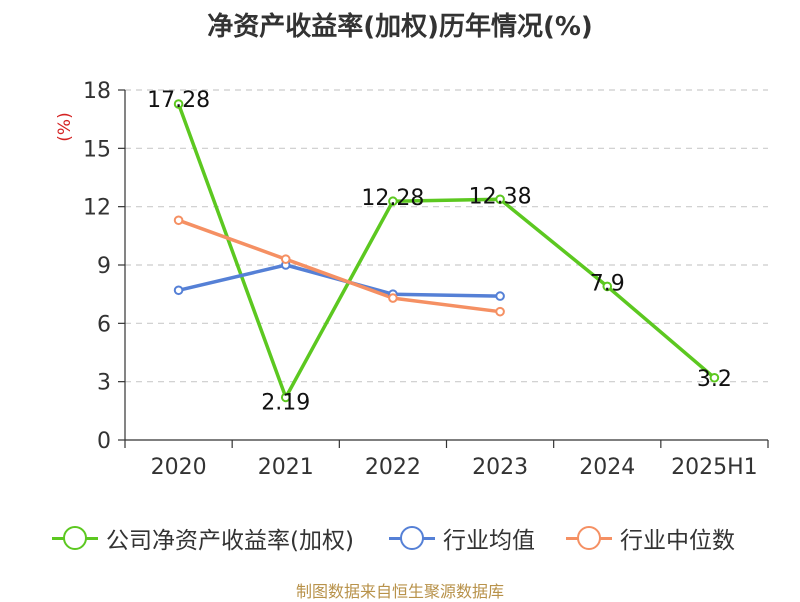  I want to click on y-tick-label: 12, so click(97, 208).